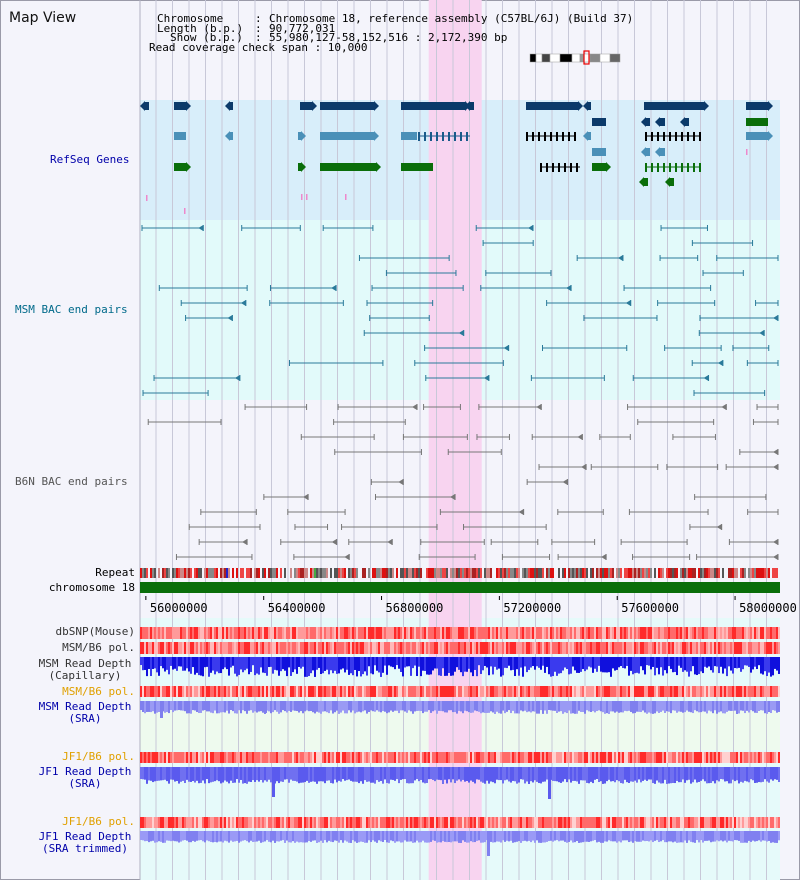  I want to click on chromosome-sep: :, so click(258, 18).